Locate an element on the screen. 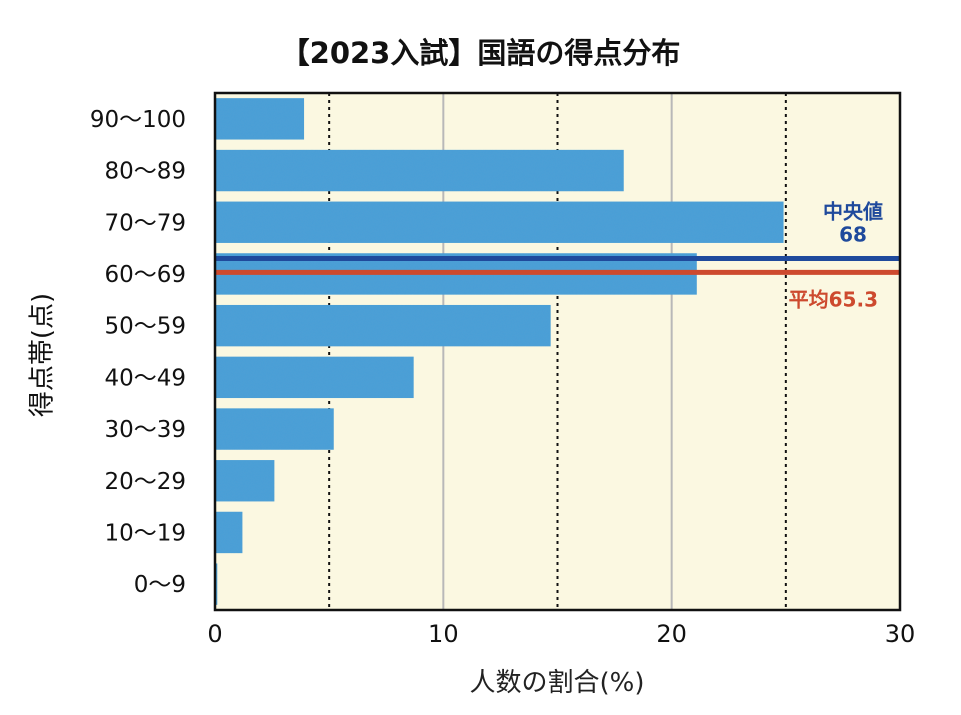  y-tick-label: 50〜59 is located at coordinates (145, 327).